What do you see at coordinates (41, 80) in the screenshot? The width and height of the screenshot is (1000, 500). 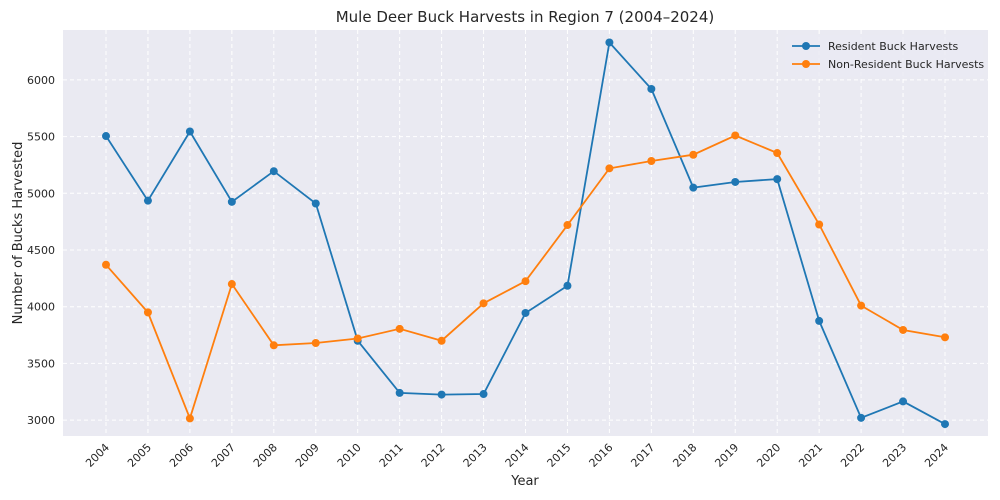 I see `y-tick-label: 6000` at bounding box center [41, 80].